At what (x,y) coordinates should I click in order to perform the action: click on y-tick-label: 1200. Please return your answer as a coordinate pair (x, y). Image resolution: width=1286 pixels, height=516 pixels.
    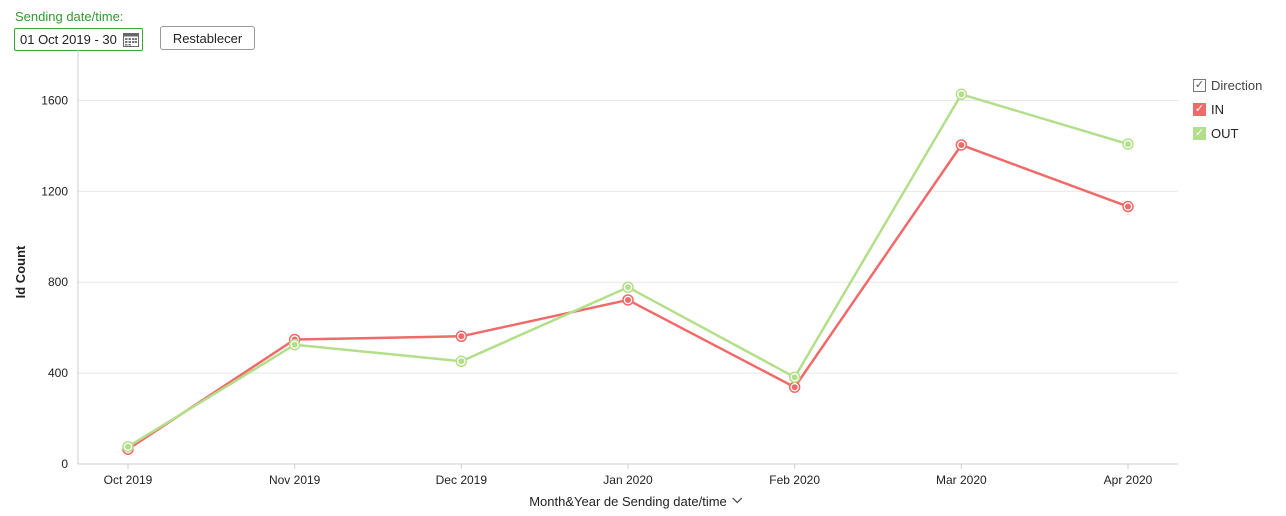
    Looking at the image, I should click on (54, 191).